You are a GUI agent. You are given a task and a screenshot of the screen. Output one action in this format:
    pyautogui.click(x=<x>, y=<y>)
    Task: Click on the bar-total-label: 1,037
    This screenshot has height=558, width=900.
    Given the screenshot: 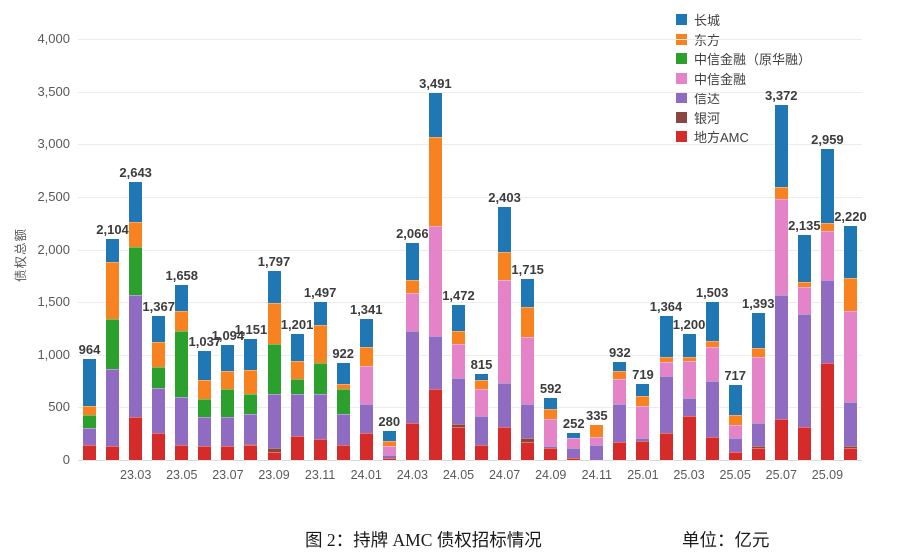 What is the action you would take?
    pyautogui.click(x=205, y=341)
    